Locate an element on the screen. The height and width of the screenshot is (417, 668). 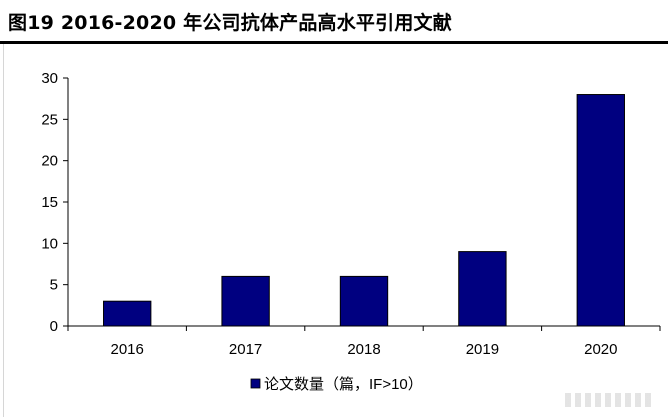
x-tick-label: 2019 is located at coordinates (482, 349).